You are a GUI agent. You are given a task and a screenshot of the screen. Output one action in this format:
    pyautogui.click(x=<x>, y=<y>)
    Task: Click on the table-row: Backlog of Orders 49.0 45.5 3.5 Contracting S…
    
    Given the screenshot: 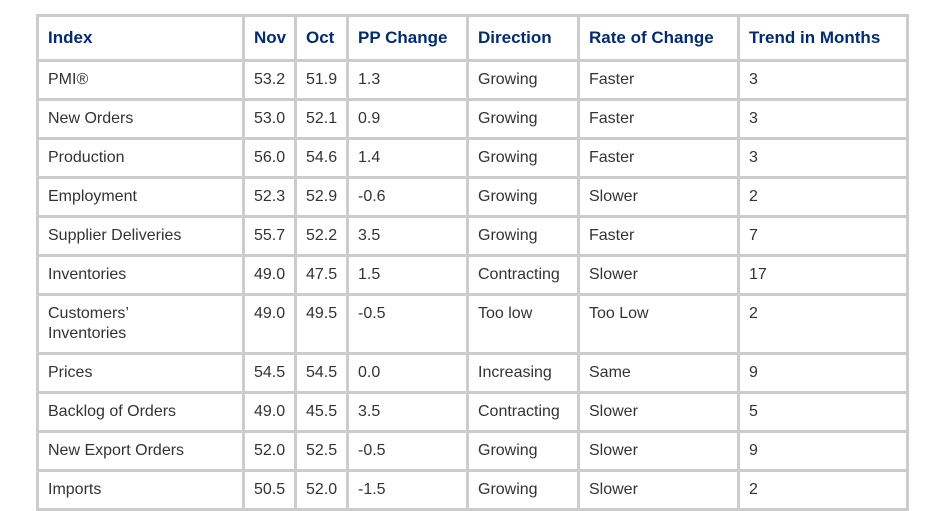 What is the action you would take?
    pyautogui.click(x=472, y=412)
    